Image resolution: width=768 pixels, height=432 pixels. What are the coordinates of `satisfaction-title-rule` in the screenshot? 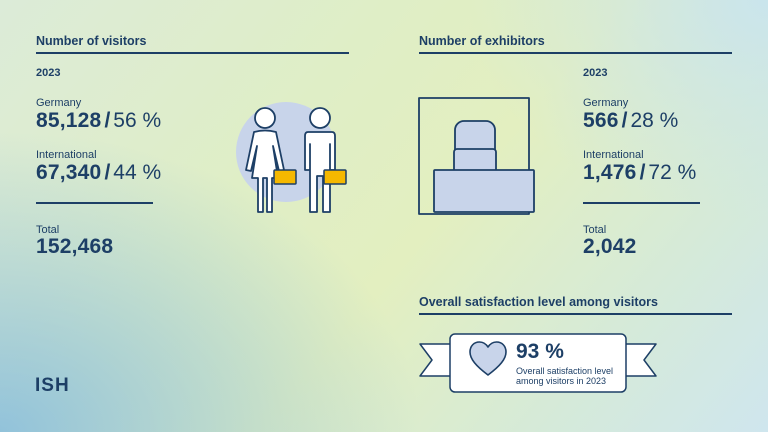 It's located at (575, 314).